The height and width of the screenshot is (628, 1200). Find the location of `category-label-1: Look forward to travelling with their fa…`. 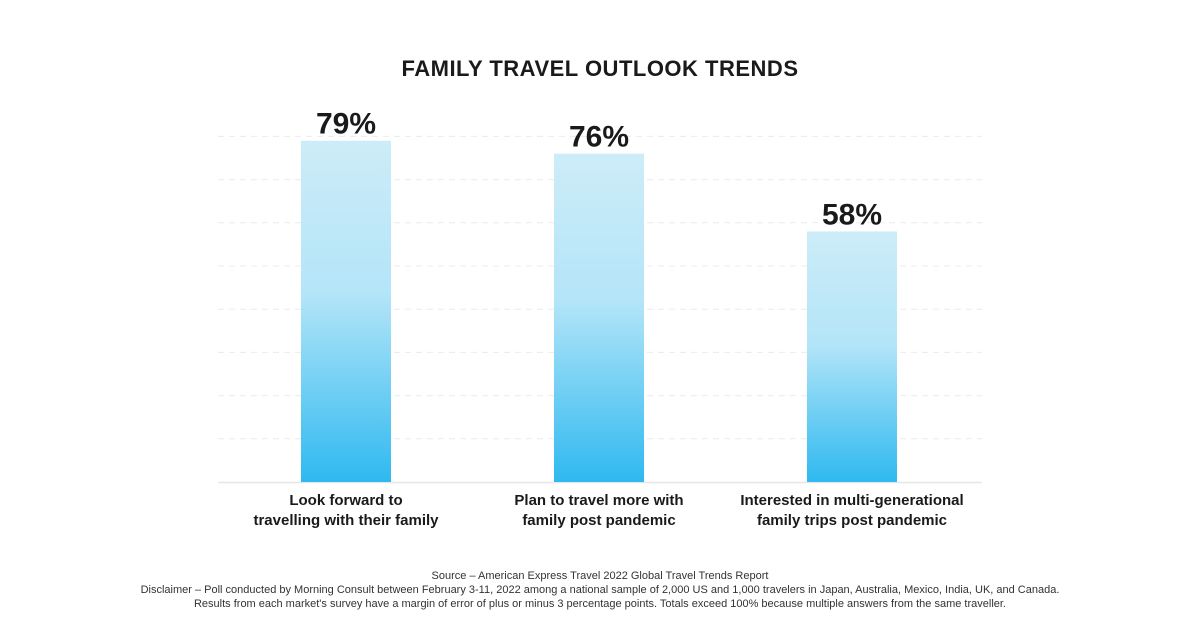

category-label-1: Look forward to travelling with their fa… is located at coordinates (346, 511).